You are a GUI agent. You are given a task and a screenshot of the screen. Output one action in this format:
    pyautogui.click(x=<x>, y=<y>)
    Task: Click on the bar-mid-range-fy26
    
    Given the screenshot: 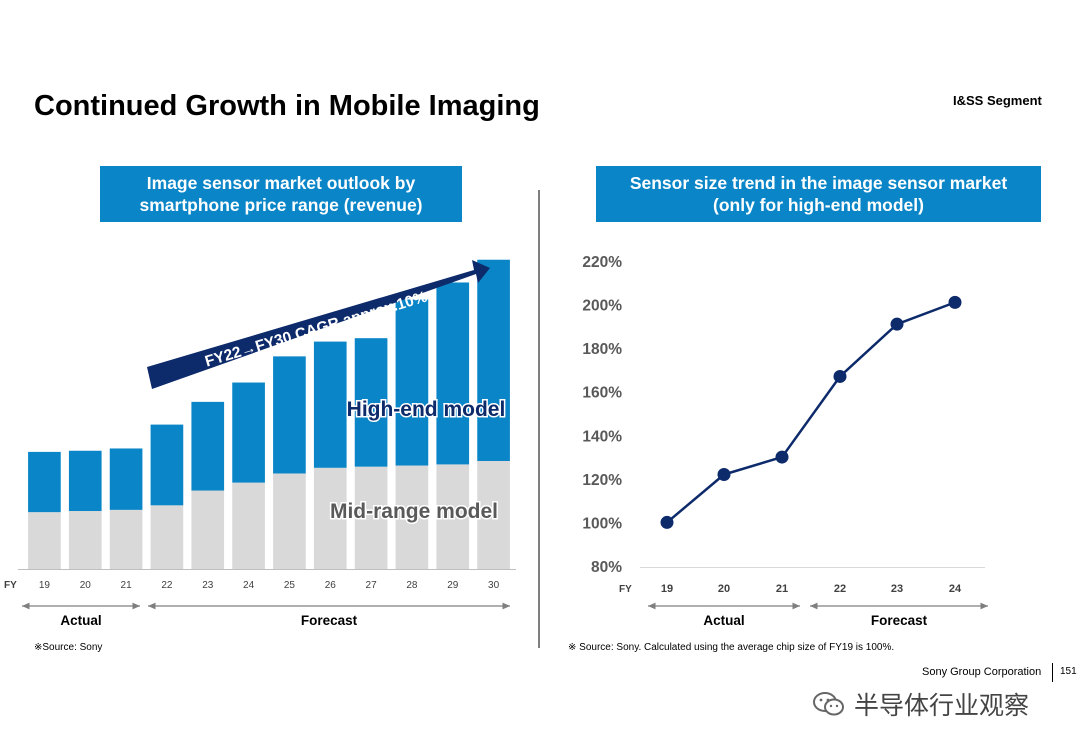 What is the action you would take?
    pyautogui.click(x=330, y=518)
    